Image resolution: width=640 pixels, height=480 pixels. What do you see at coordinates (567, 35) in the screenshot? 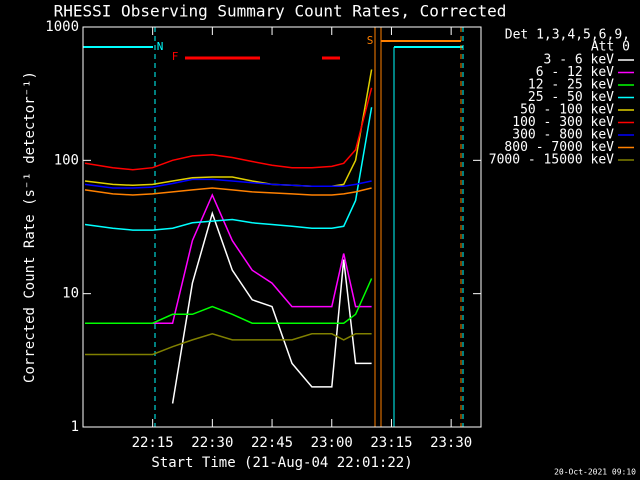
I see `legend-header: Det 1,3,4,5,6,9,` at bounding box center [567, 35].